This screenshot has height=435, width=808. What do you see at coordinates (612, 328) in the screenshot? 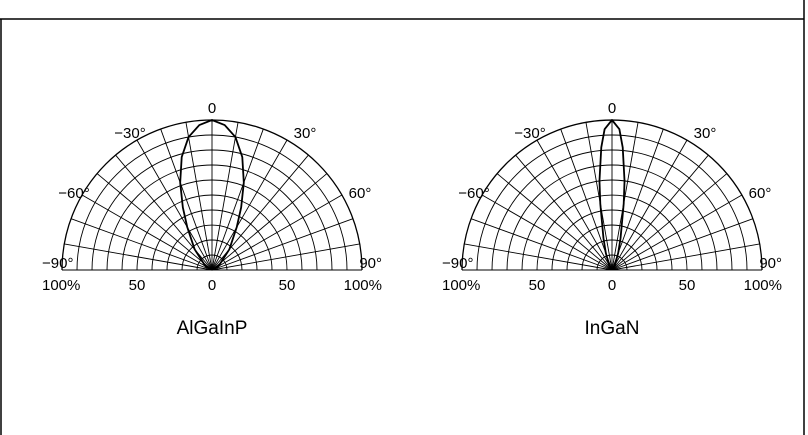
I see `chart-title: InGaN` at bounding box center [612, 328].